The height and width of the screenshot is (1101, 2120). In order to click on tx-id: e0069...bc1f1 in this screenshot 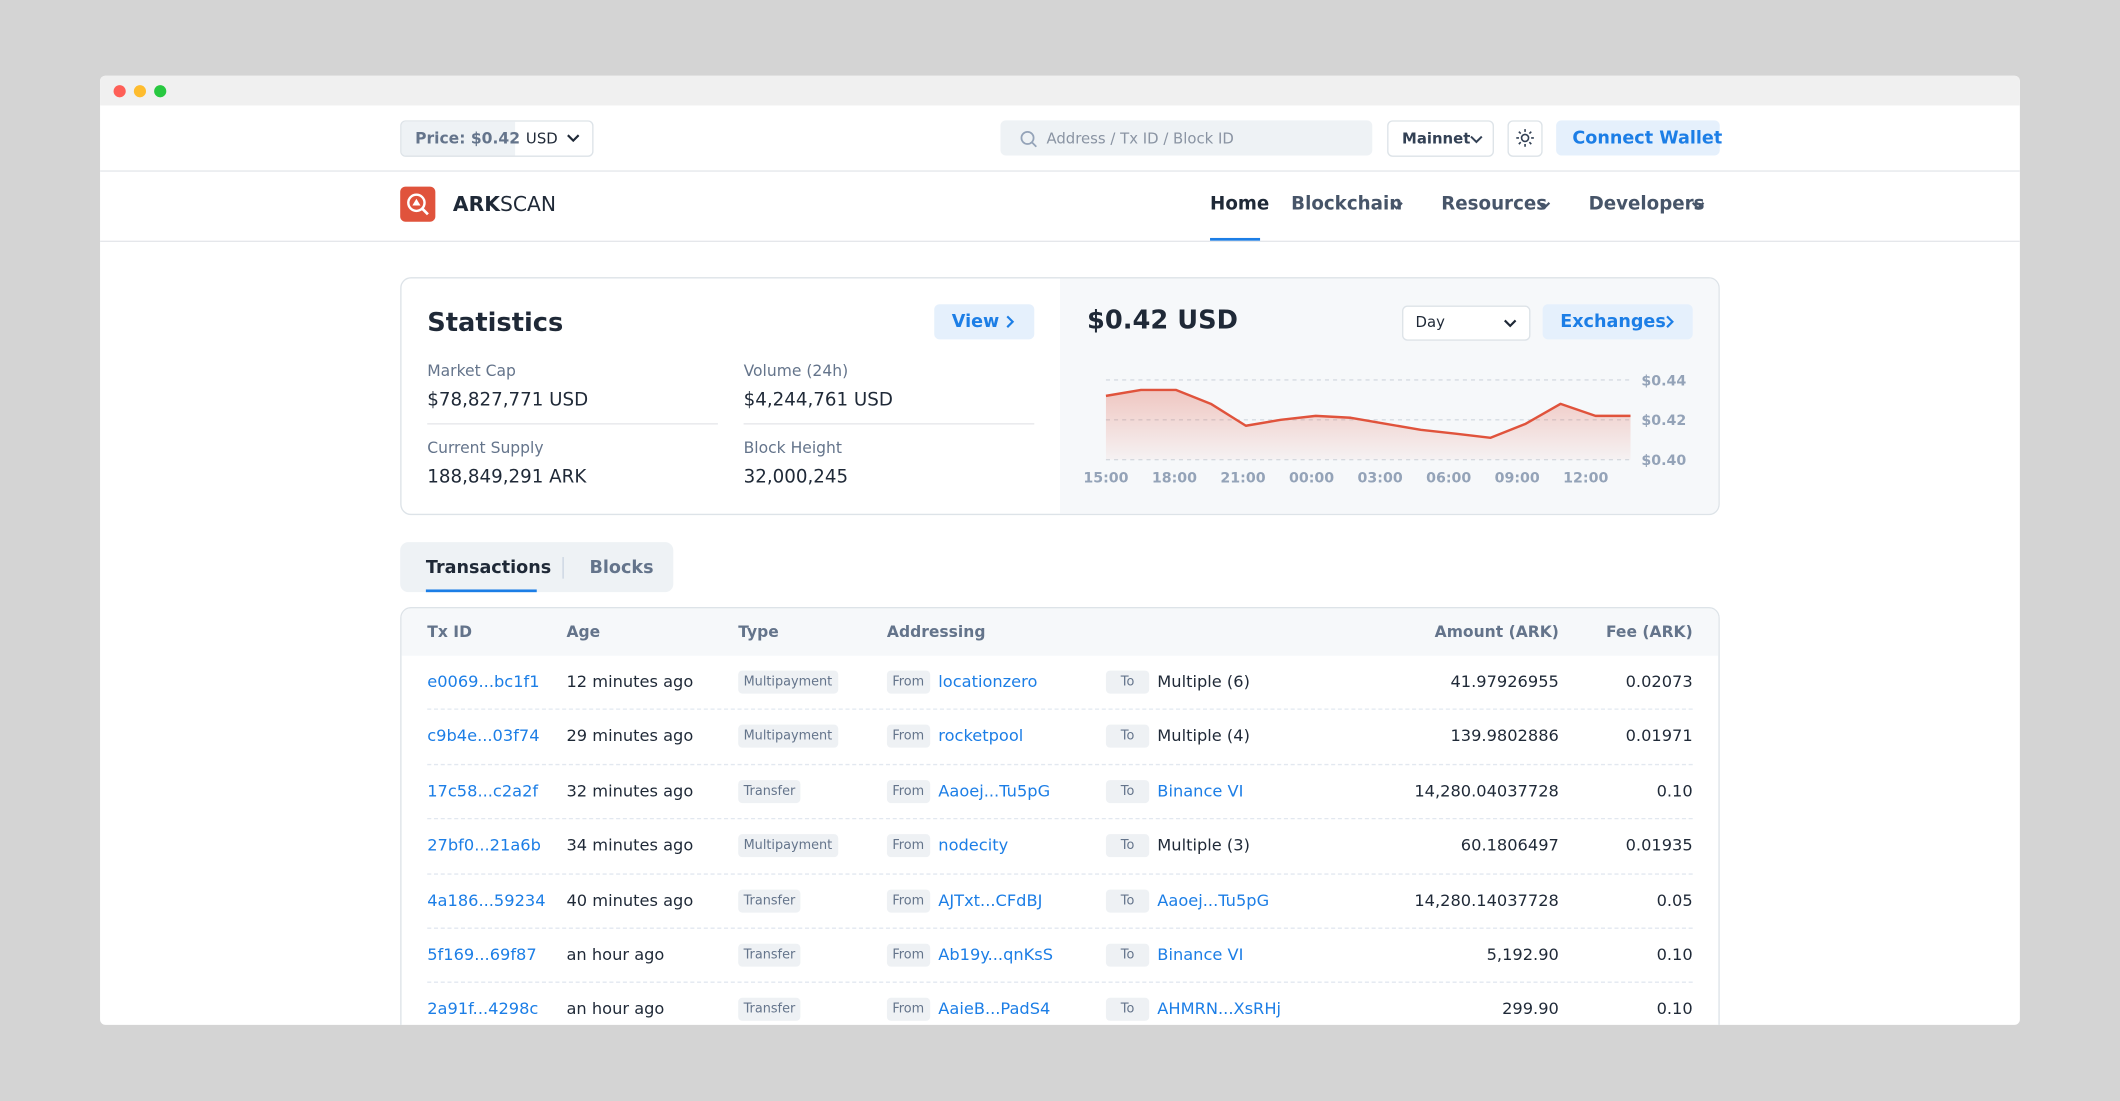, I will do `click(483, 681)`.